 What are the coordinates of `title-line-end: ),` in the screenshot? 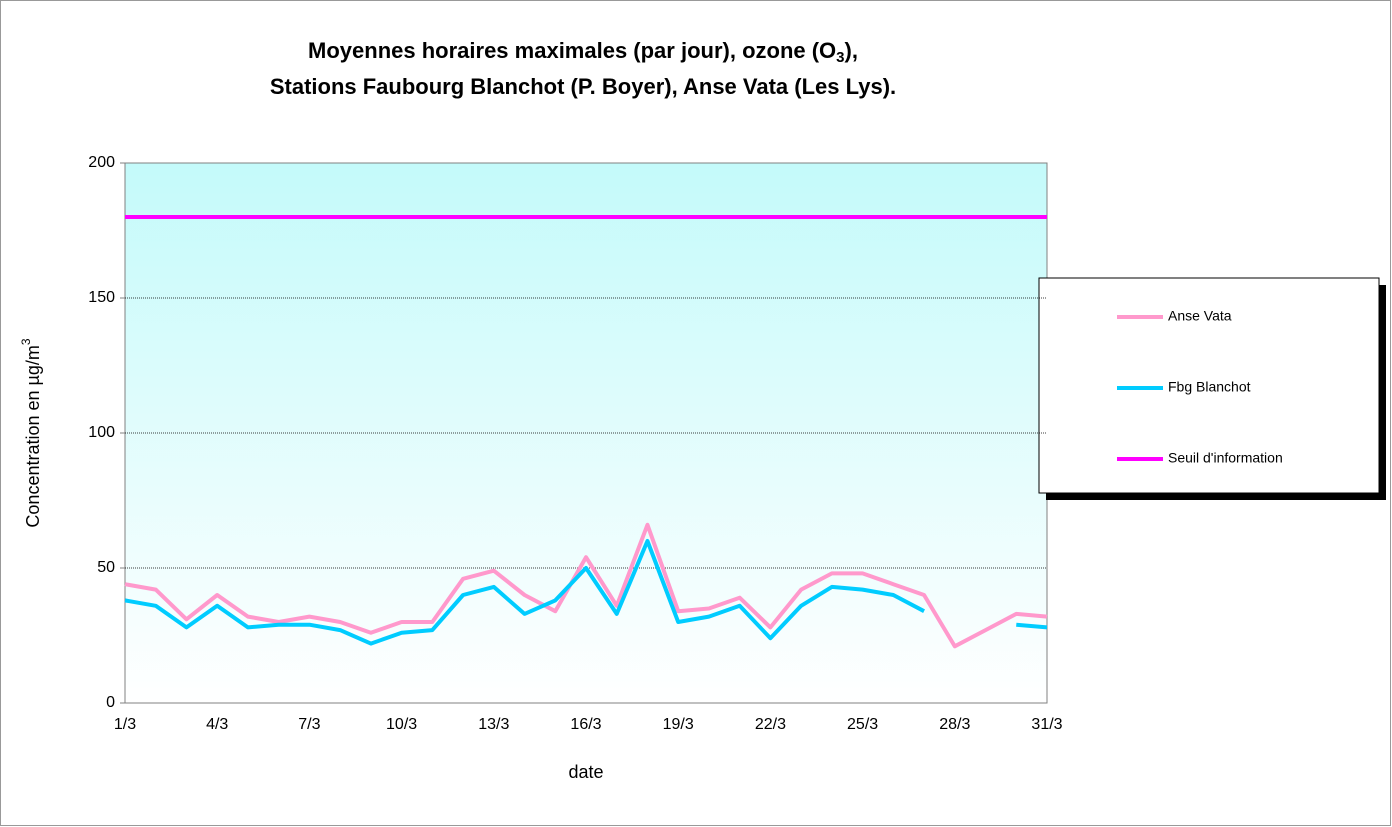 It's located at (851, 50).